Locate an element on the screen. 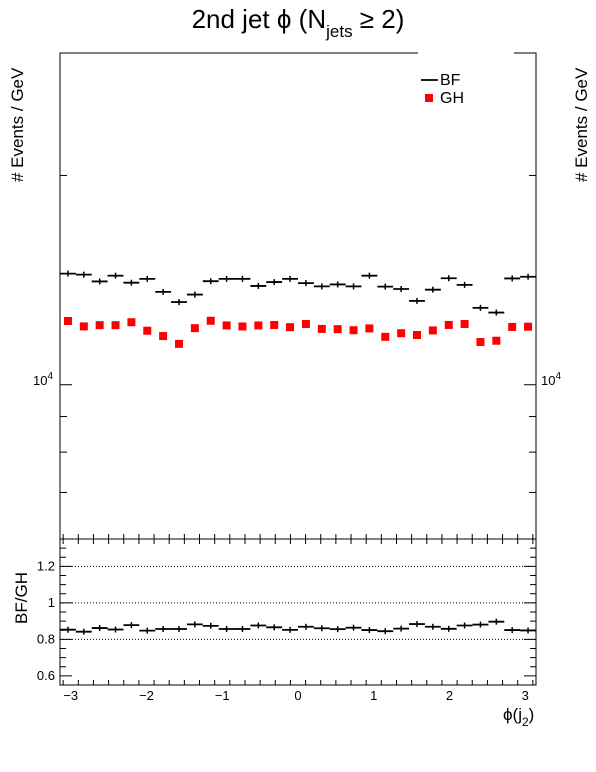 Image resolution: width=596 pixels, height=772 pixels. title-subscript: jets is located at coordinates (338, 31).